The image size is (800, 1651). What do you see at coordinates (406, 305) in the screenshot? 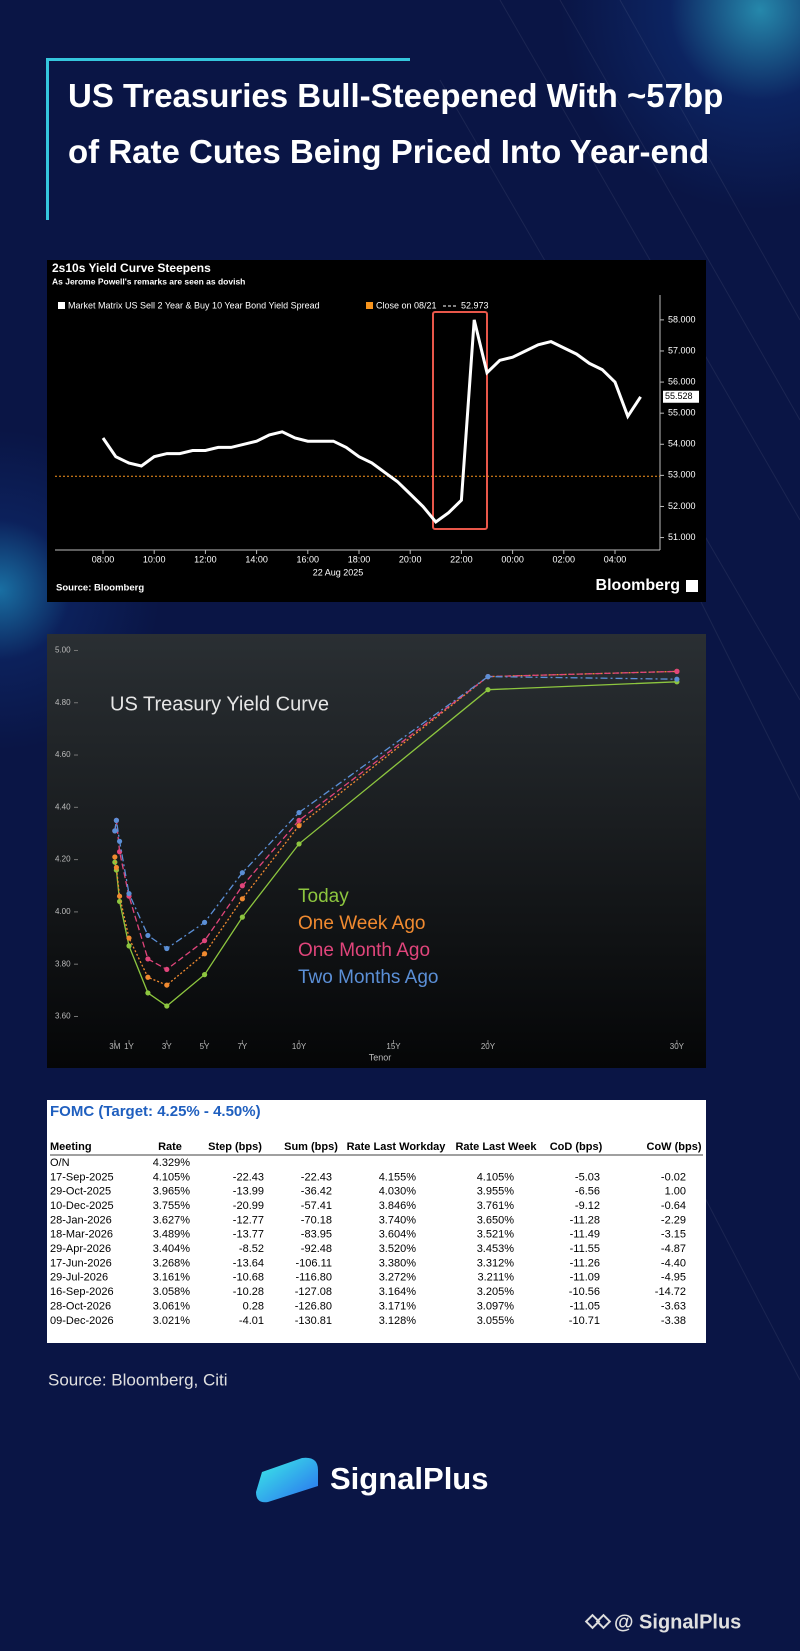
I see `legend-label: Close on 08/21` at bounding box center [406, 305].